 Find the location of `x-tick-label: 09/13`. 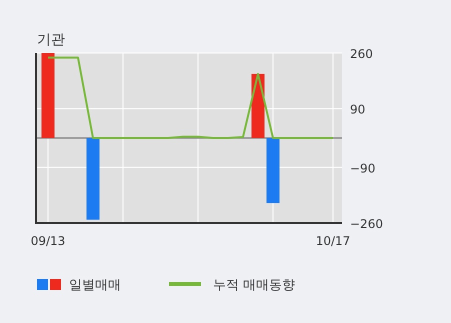

x-tick-label: 09/13 is located at coordinates (48, 241).